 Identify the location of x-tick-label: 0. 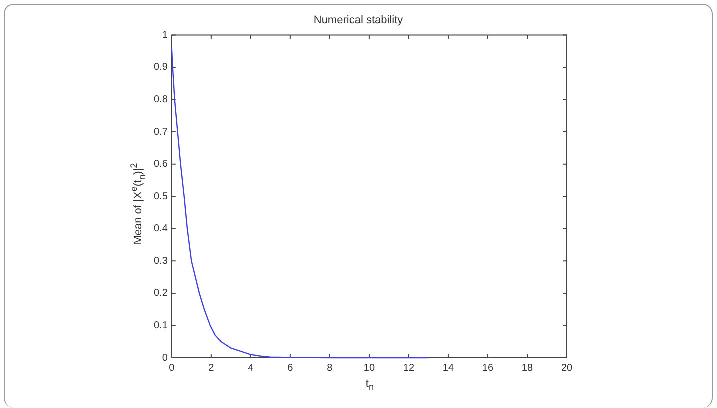
(172, 368).